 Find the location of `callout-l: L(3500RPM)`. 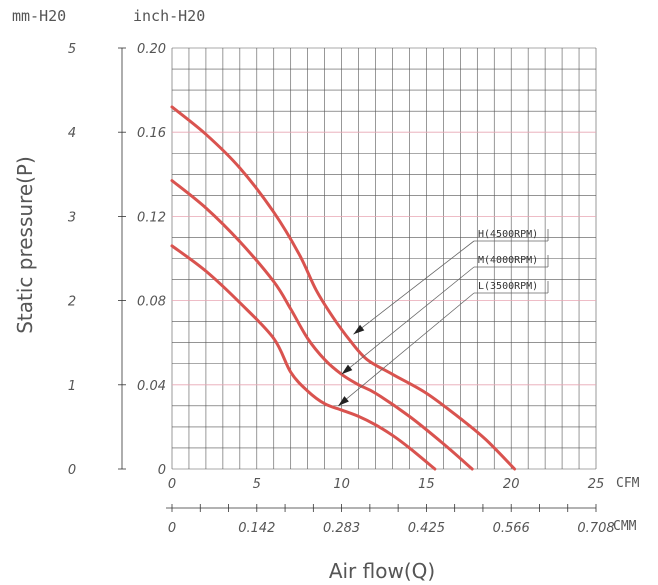

callout-l: L(3500RPM) is located at coordinates (443, 344).